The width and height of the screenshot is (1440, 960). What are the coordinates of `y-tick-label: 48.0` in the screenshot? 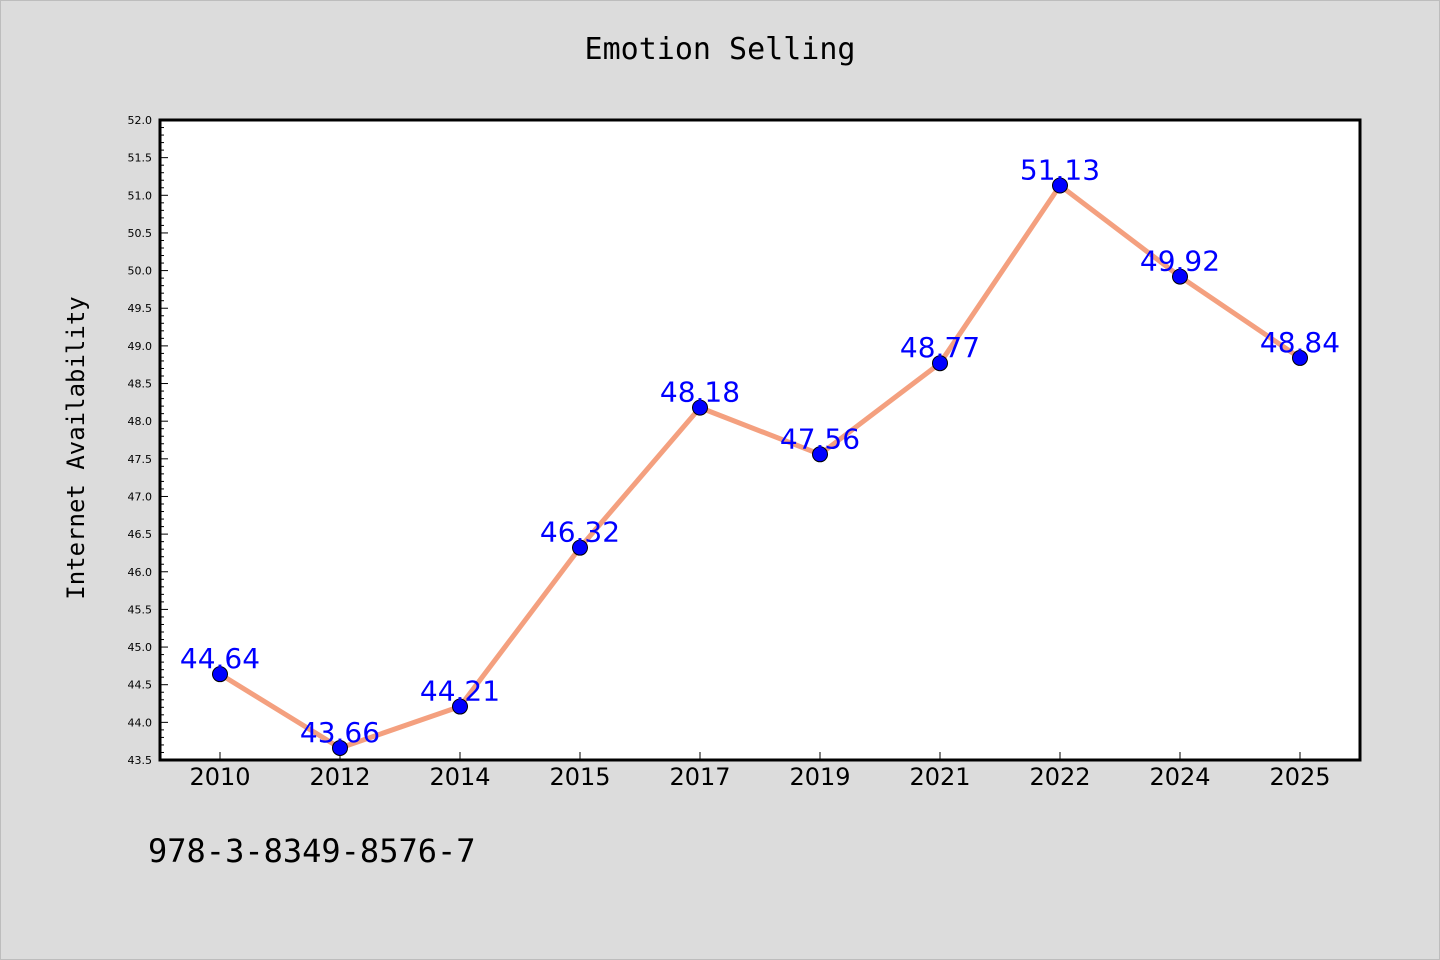 It's located at (140, 421).